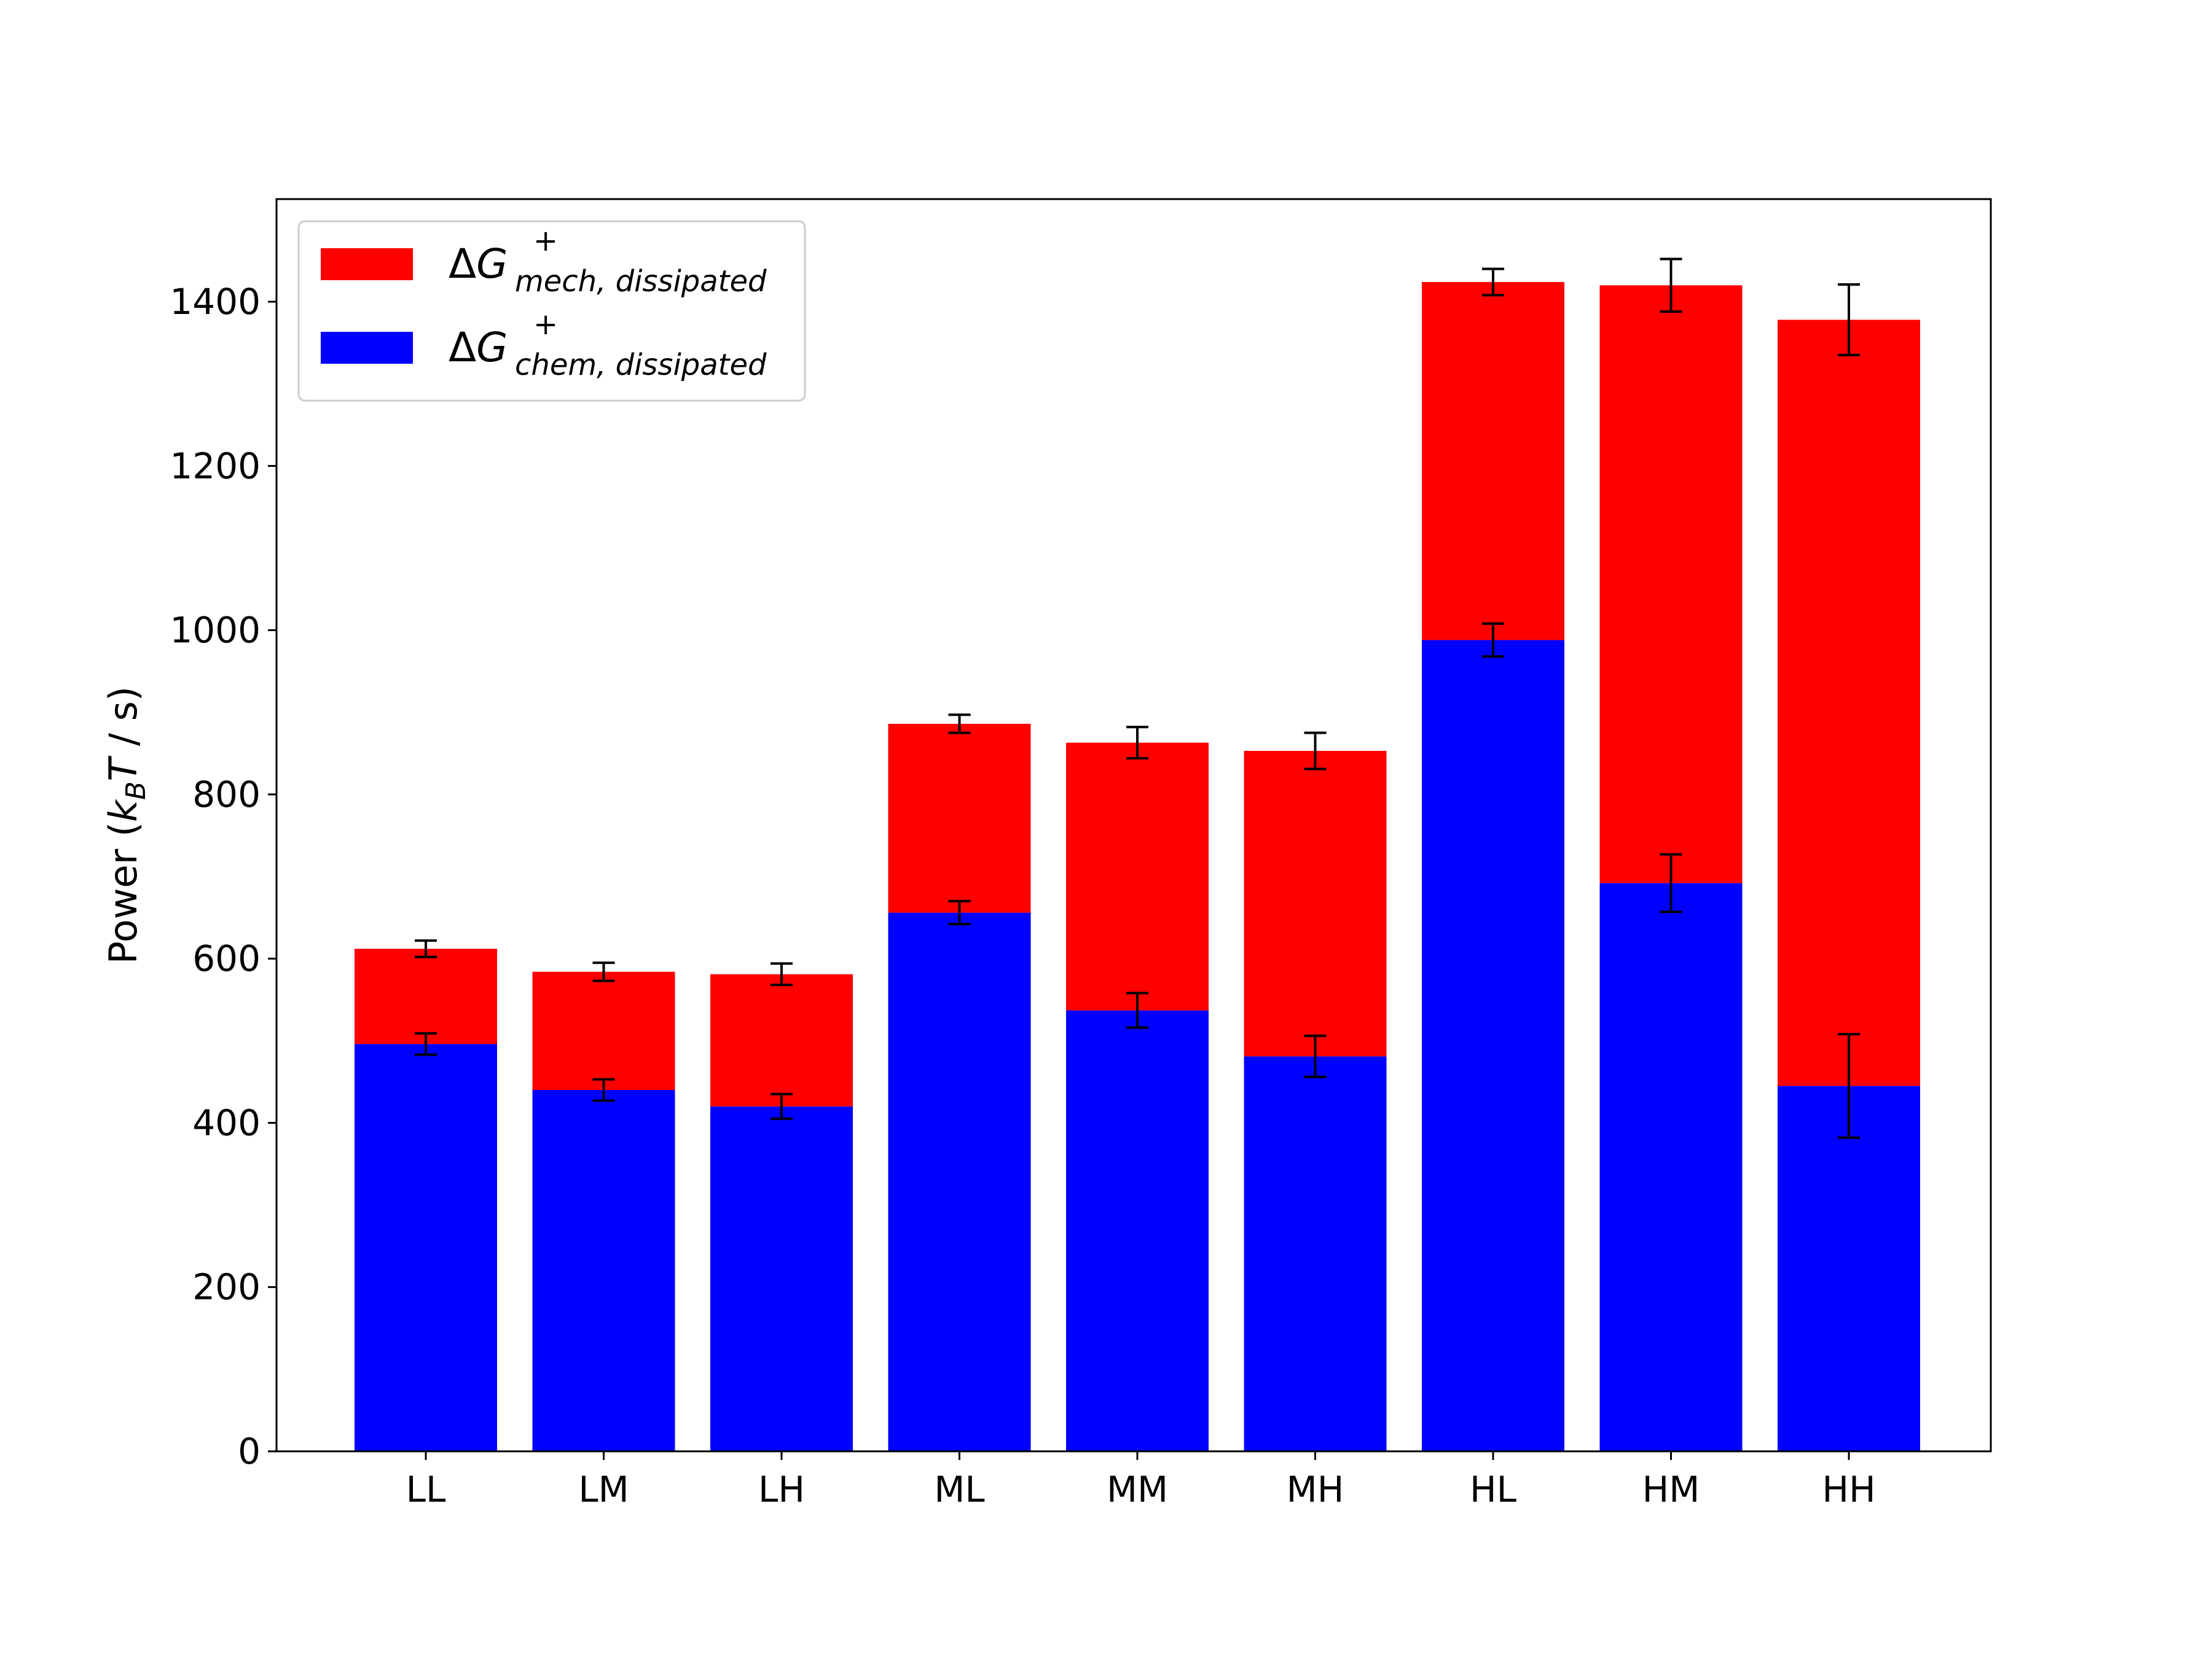 Image resolution: width=2212 pixels, height=1659 pixels. I want to click on legend-box, so click(551, 311).